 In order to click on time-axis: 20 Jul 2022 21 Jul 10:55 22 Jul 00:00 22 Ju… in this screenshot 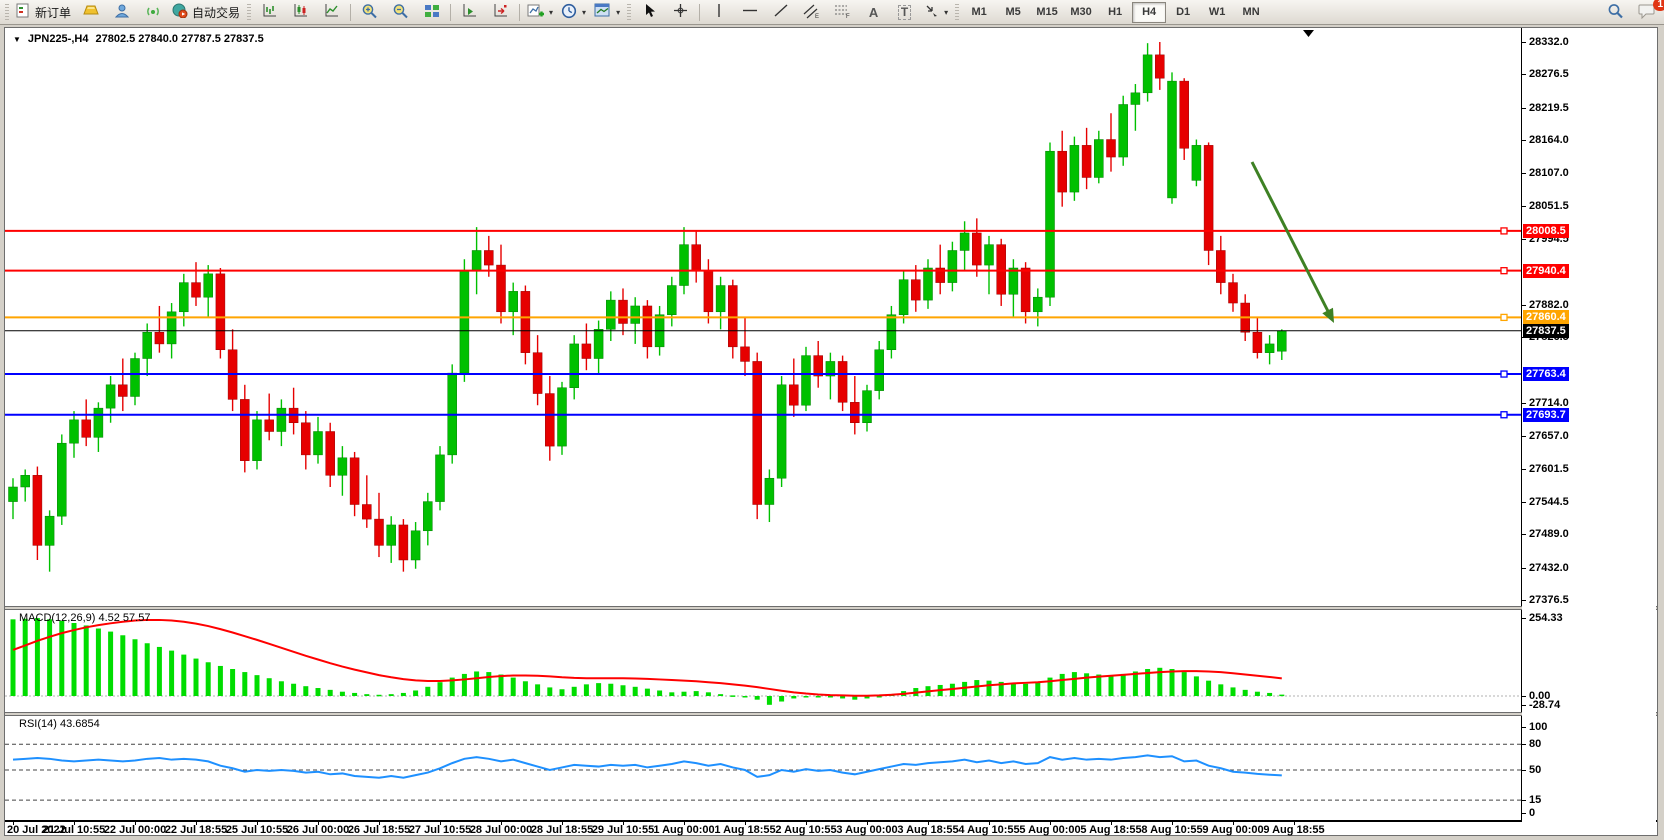, I will do `click(831, 829)`.